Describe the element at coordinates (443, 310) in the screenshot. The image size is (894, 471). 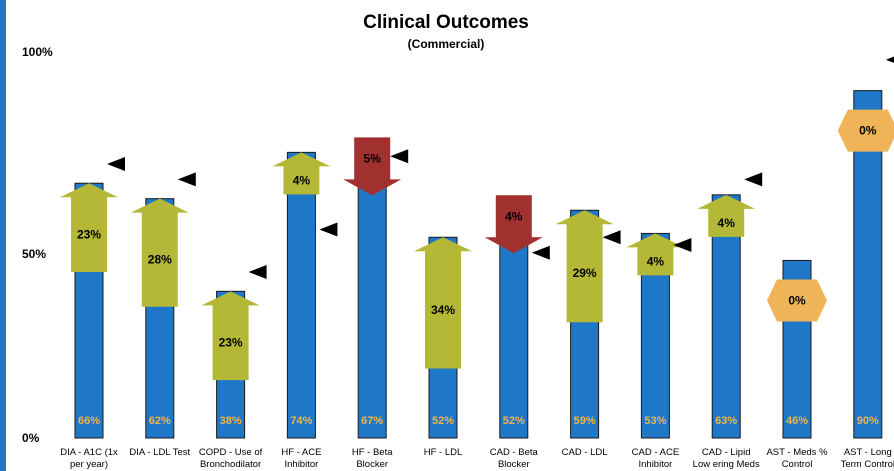
I see `change-label: 34%` at that location.